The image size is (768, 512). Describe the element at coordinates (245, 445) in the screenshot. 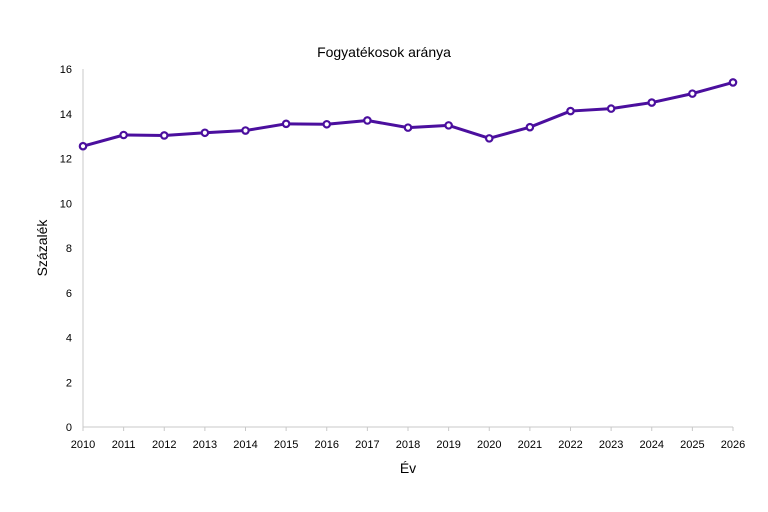

I see `x-tick-label: 2014` at that location.